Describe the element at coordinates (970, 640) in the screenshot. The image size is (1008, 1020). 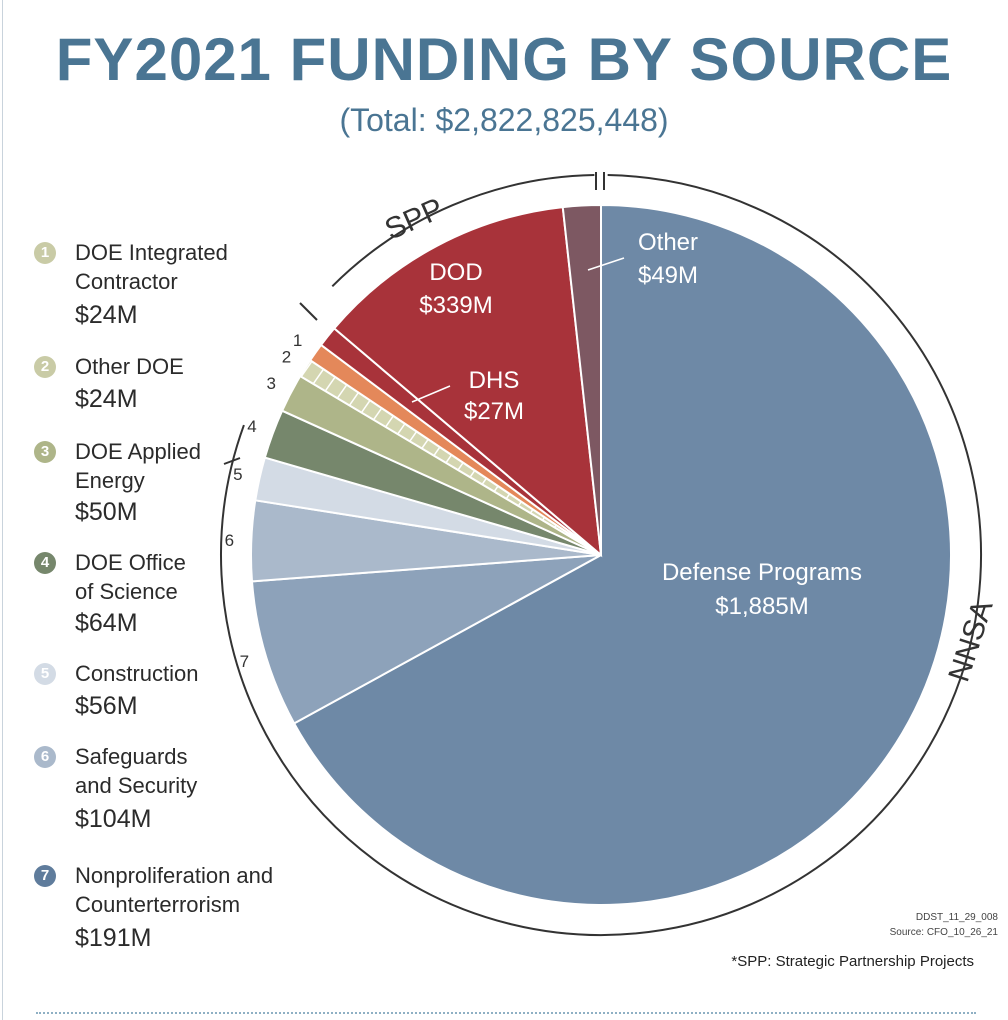
I see `nnsa-group-label: NNSA` at that location.